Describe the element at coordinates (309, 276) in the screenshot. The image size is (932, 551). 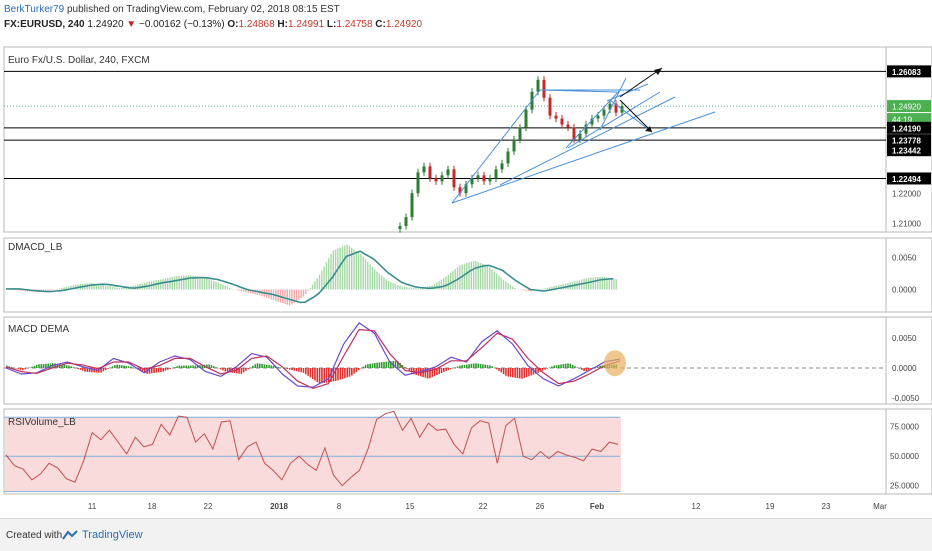
I see `dmacd-line` at that location.